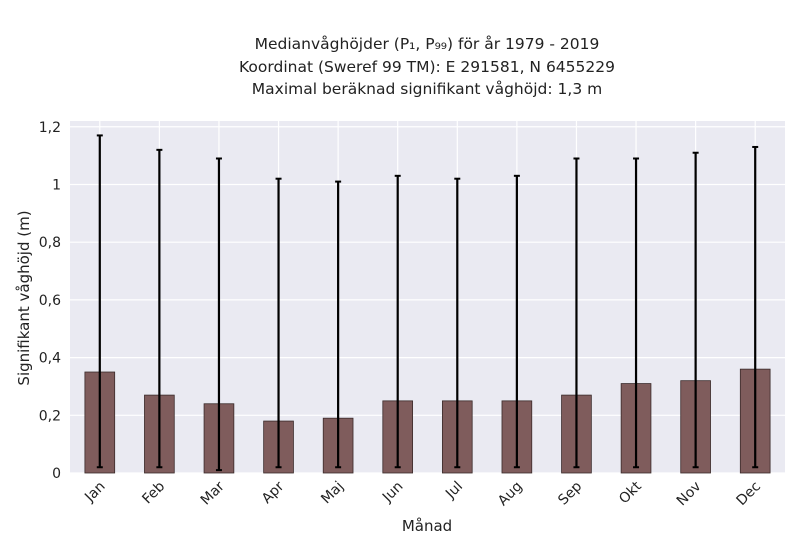 The image size is (800, 550). Describe the element at coordinates (56, 185) in the screenshot. I see `y-tick-label: 1` at that location.